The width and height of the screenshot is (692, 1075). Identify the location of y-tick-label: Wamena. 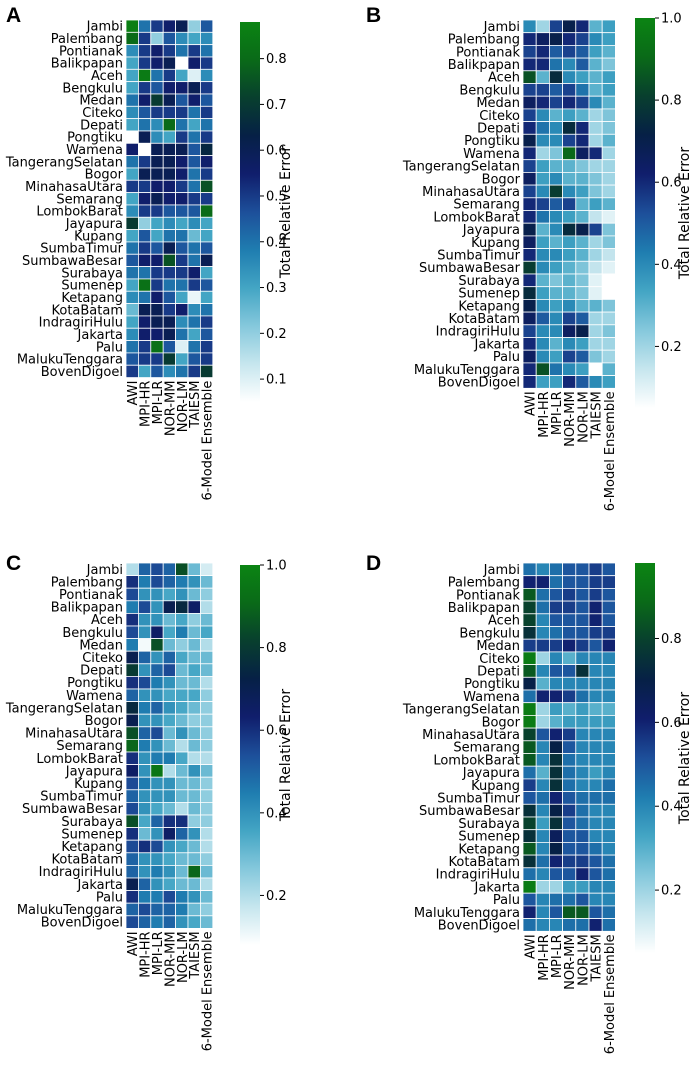
(491, 697).